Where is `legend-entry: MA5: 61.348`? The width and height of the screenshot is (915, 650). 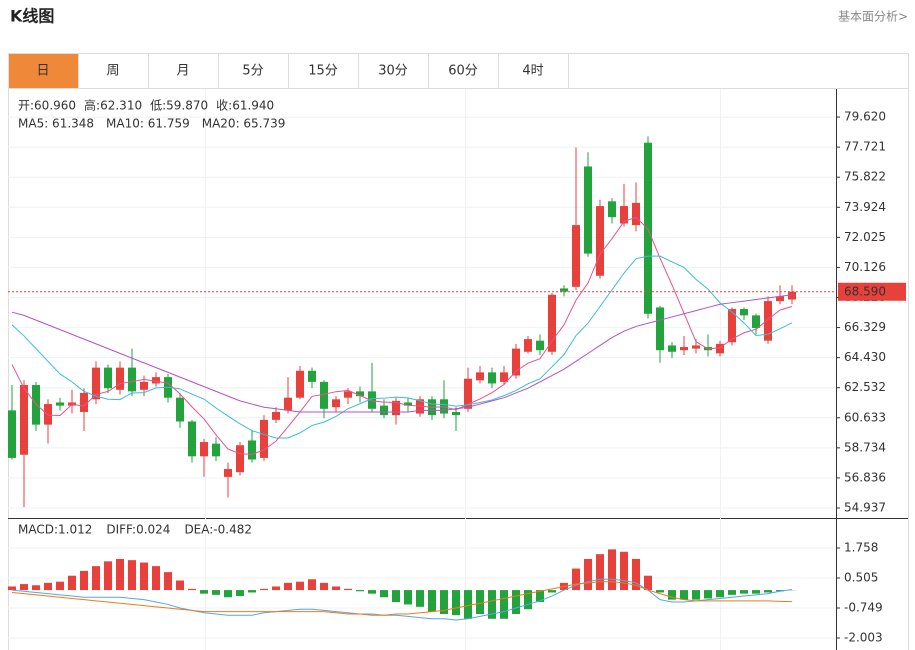 legend-entry: MA5: 61.348 is located at coordinates (56, 124).